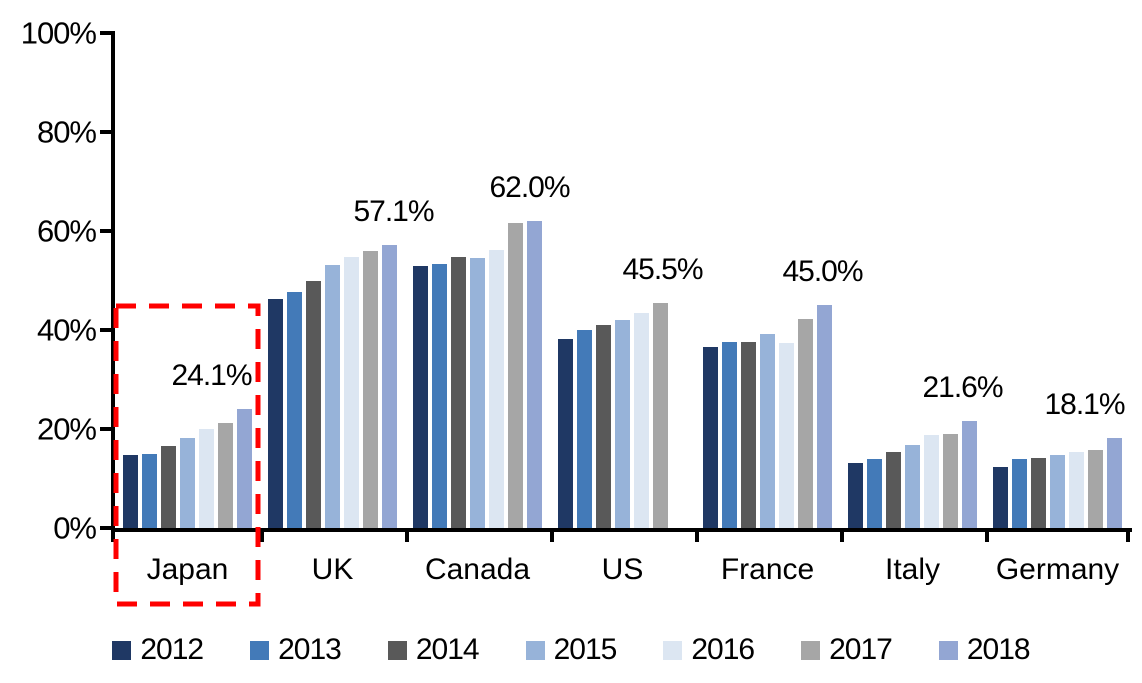 The image size is (1142, 683). I want to click on category-label-canada: Canada, so click(477, 569).